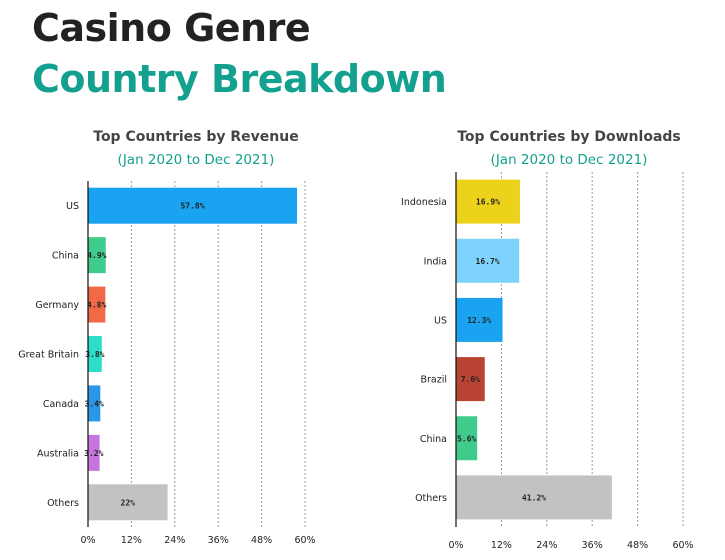 Image resolution: width=725 pixels, height=560 pixels. I want to click on revenue-tick-label: 24%, so click(174, 540).